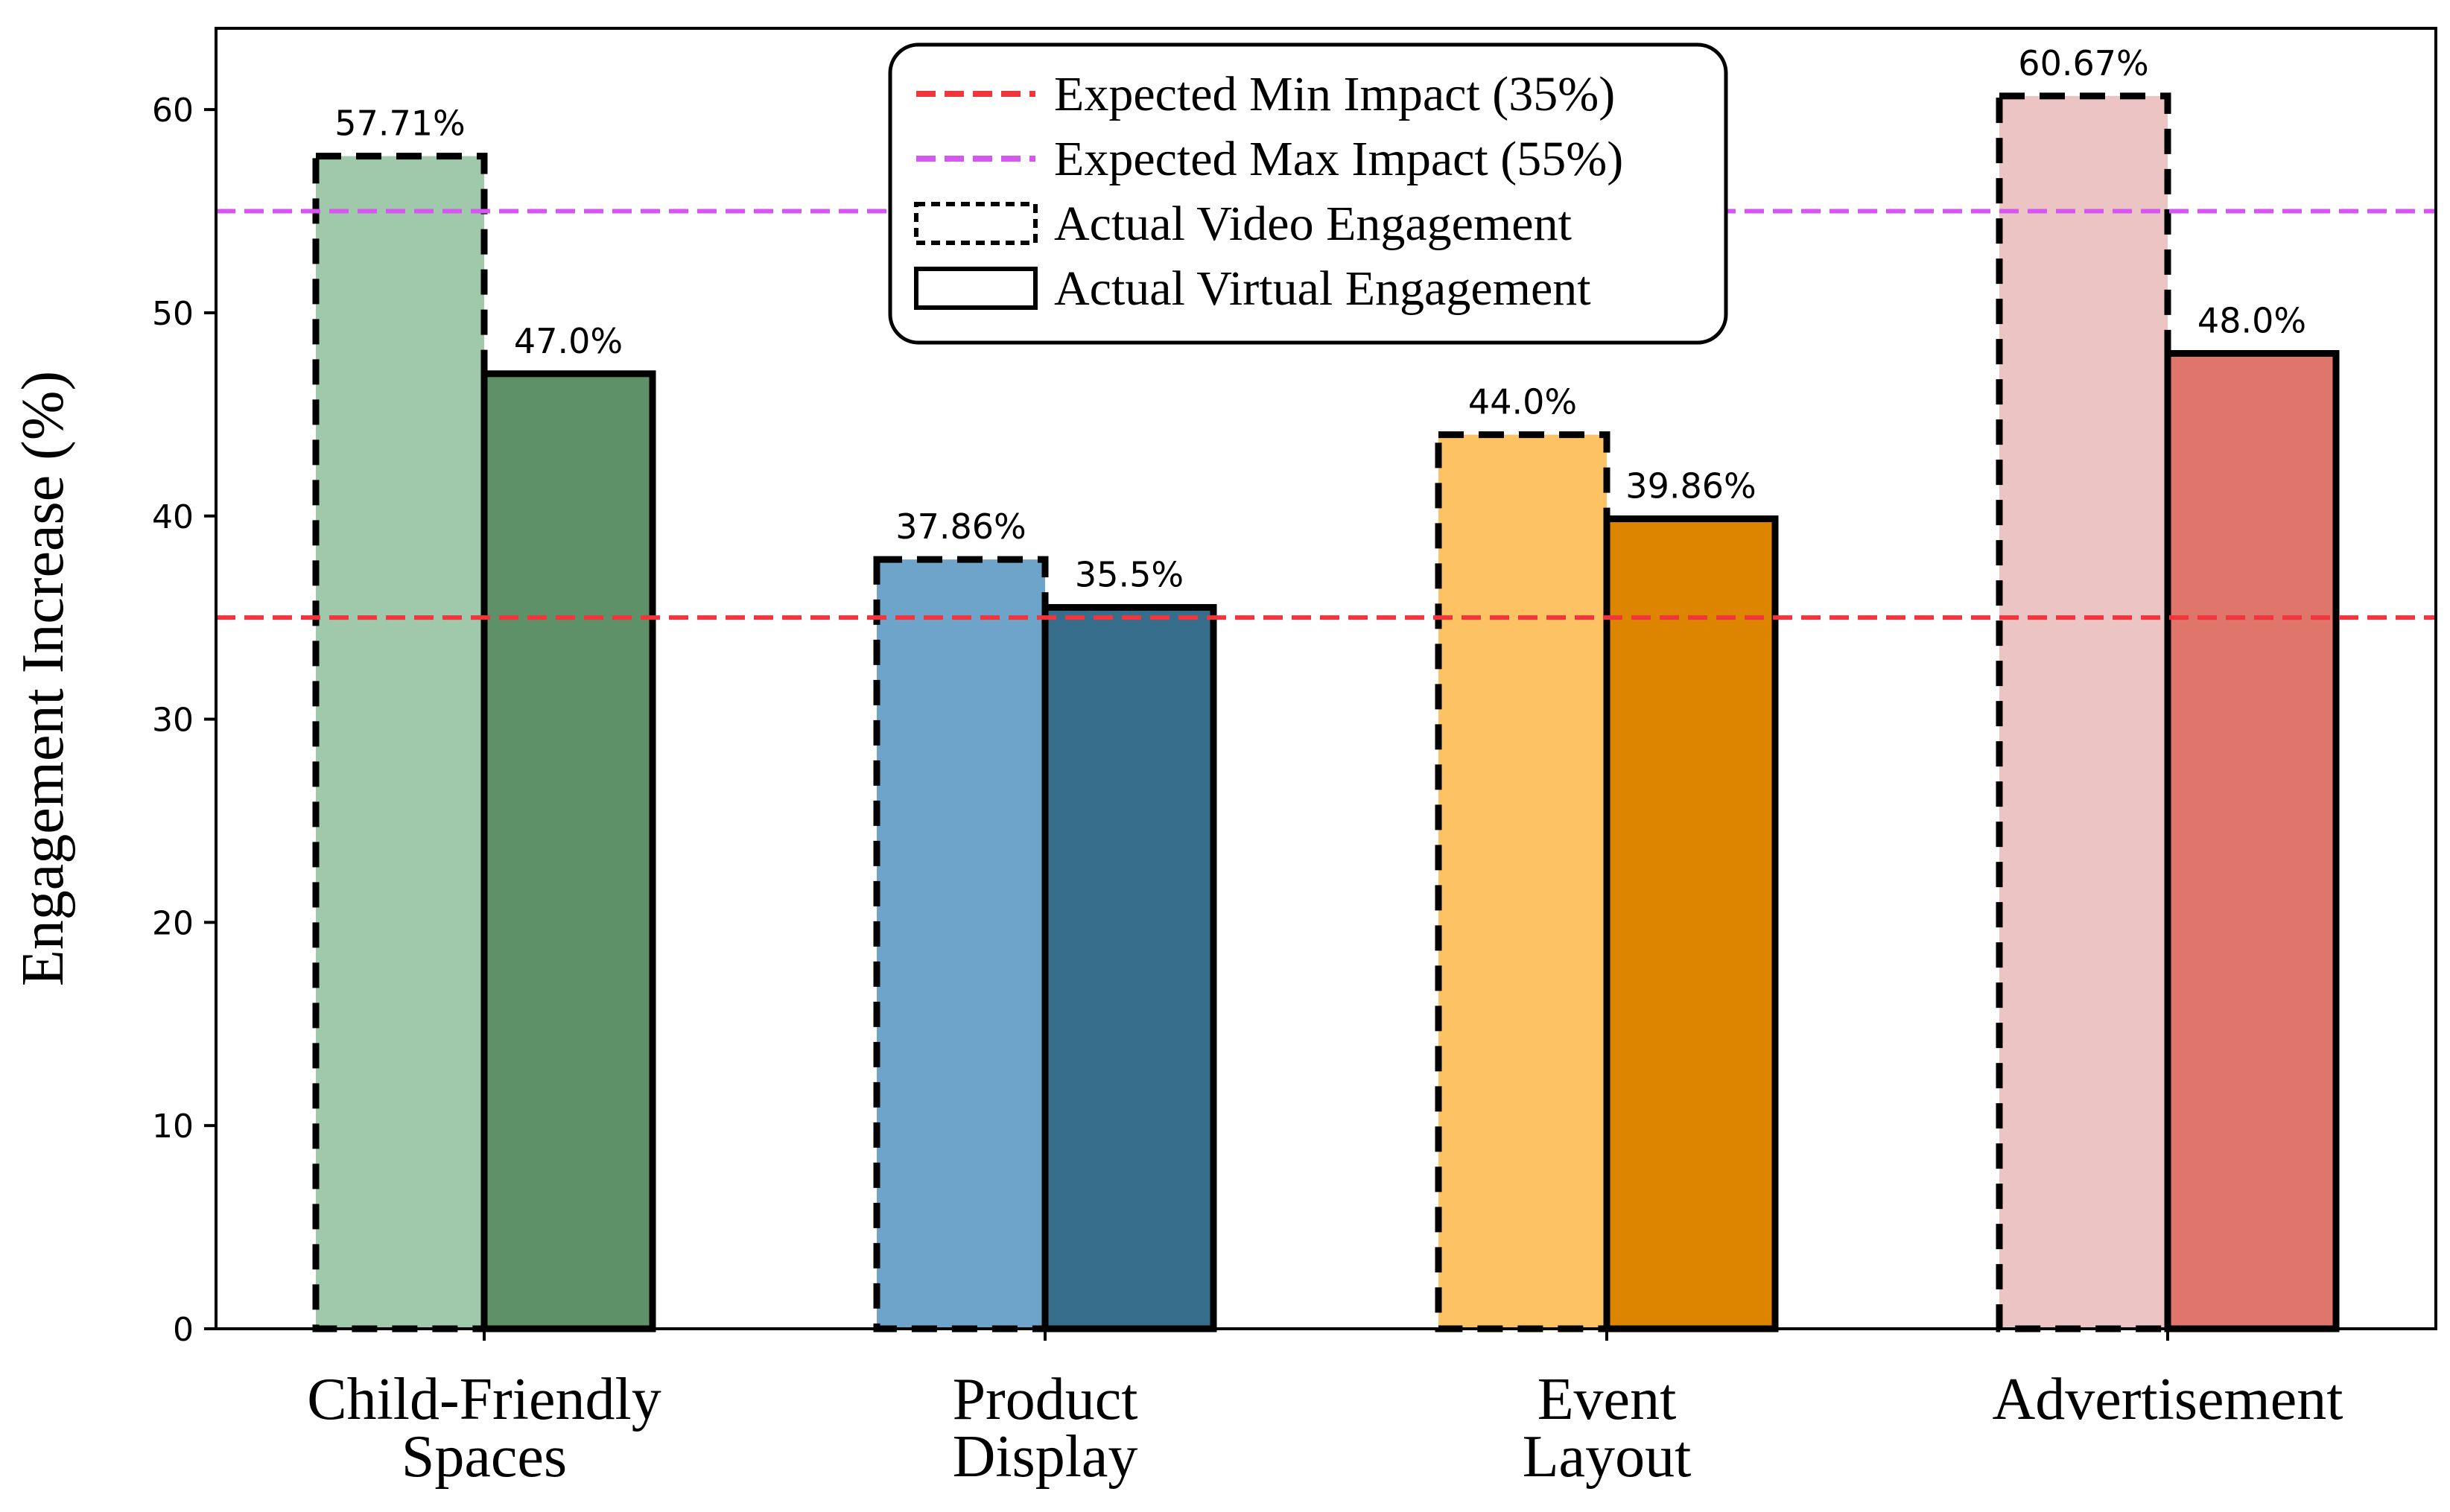  I want to click on y-tick-label-5: 50, so click(173, 314).